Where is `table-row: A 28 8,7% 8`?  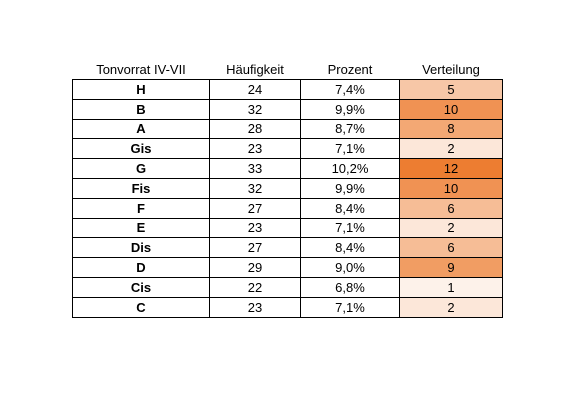 table-row: A 28 8,7% 8 is located at coordinates (287, 129).